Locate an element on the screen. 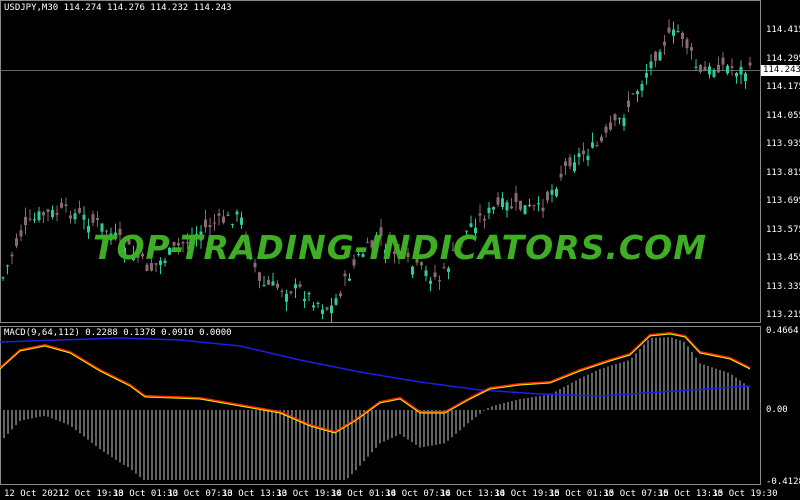 The width and height of the screenshot is (800, 500). time-tick: 13 Oct 19:30 is located at coordinates (309, 494).